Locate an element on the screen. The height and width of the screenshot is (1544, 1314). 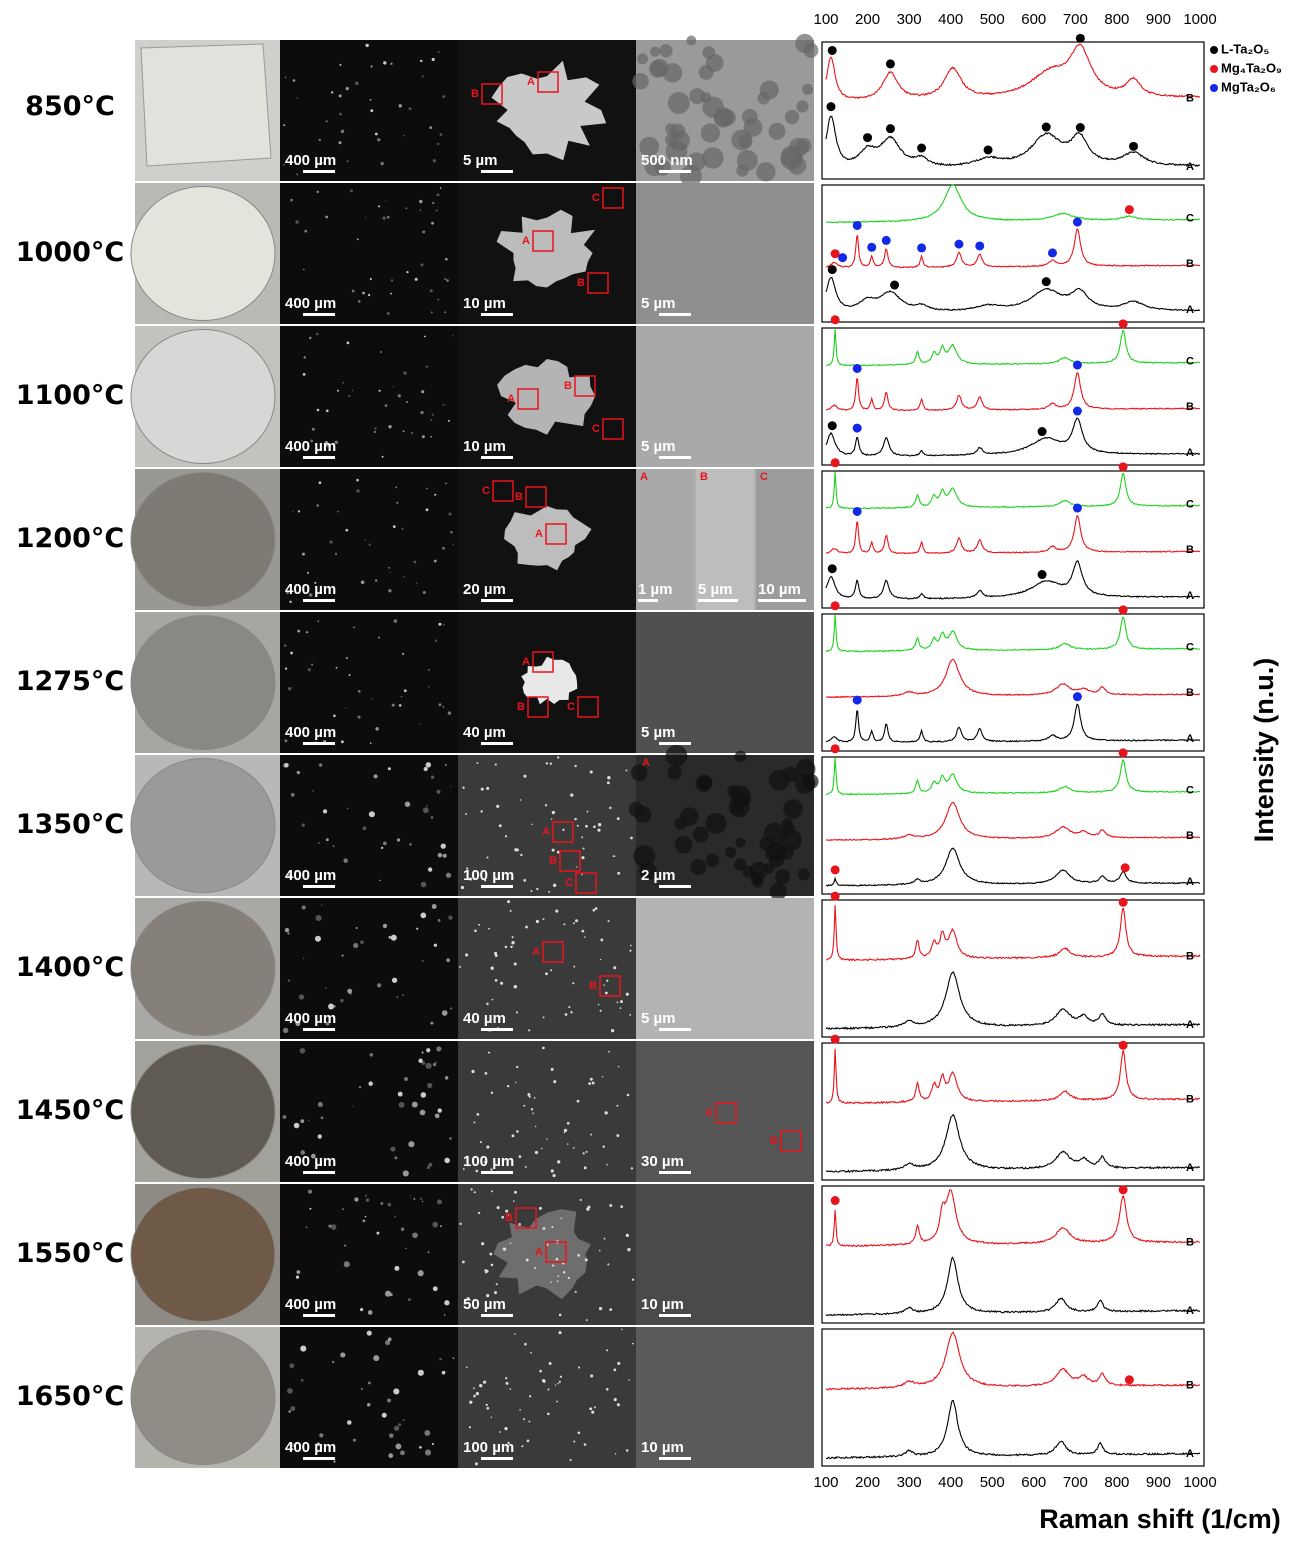
bottom-tick-label: 100 is located at coordinates (825, 1482).